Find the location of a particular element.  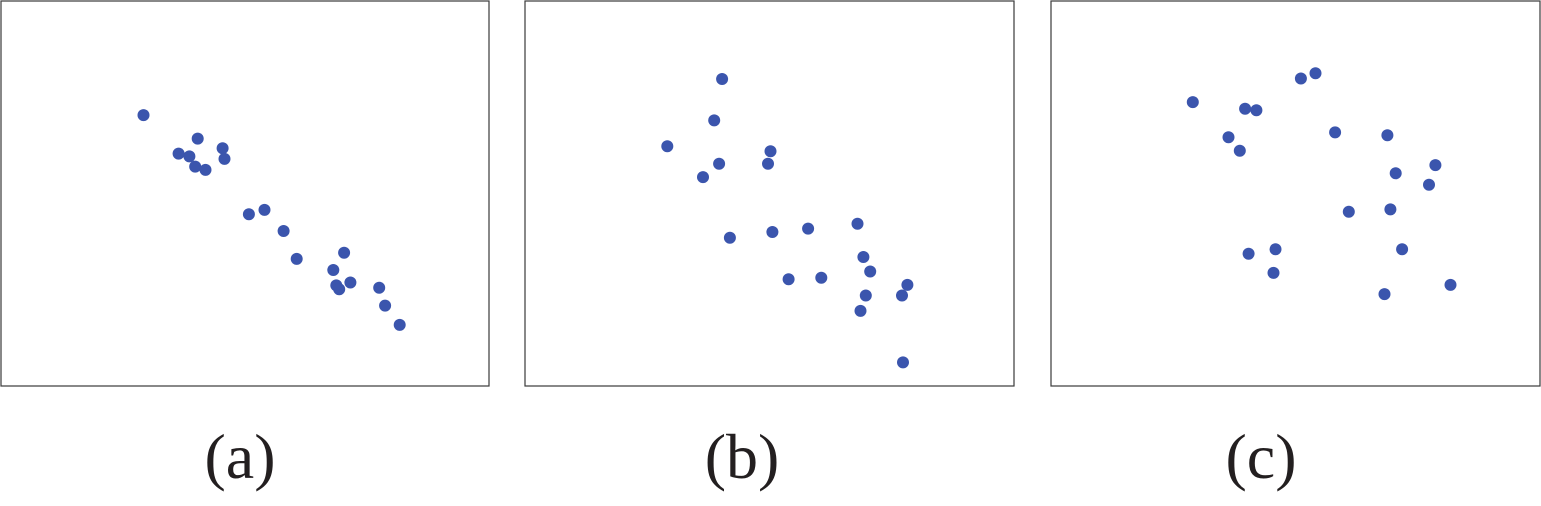

panel-label-a: (a) is located at coordinates (239, 456).